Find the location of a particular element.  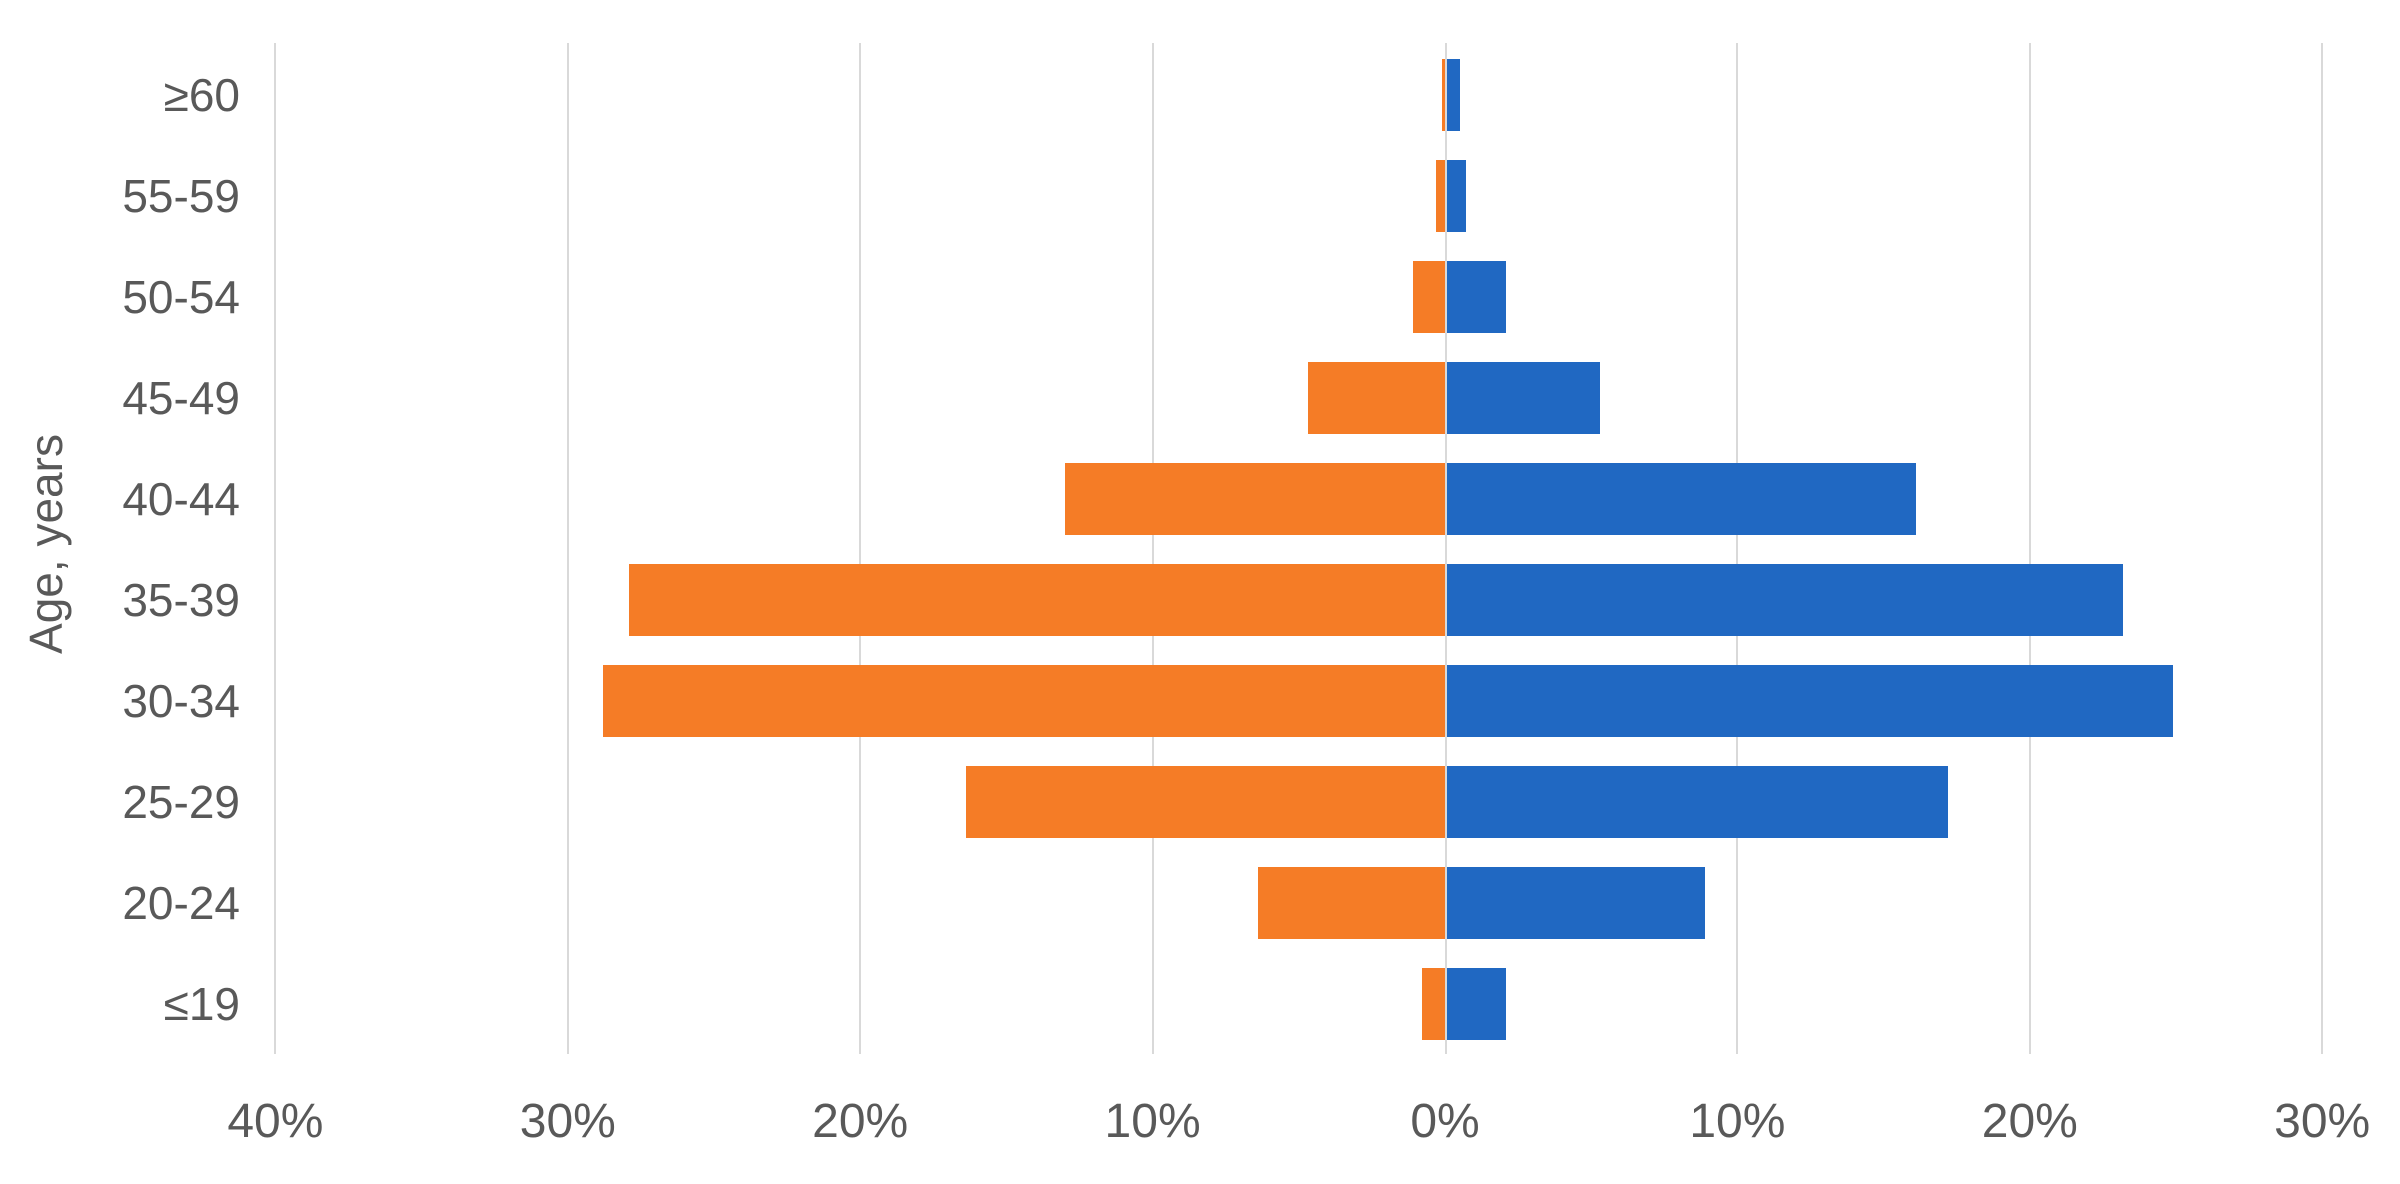

category-label: 30-34 is located at coordinates (181, 700).